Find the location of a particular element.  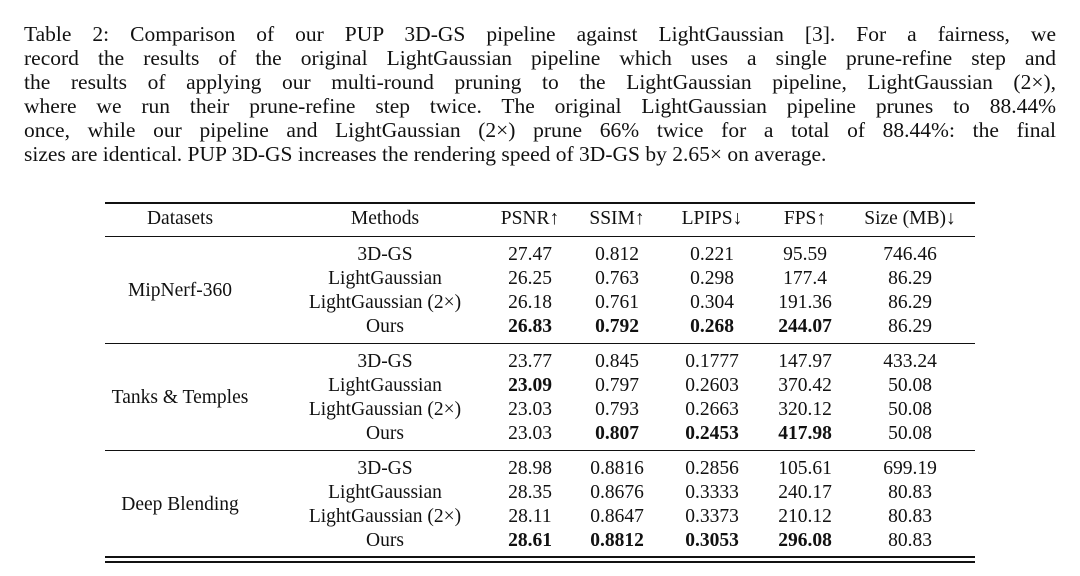

header-rule is located at coordinates (540, 236).